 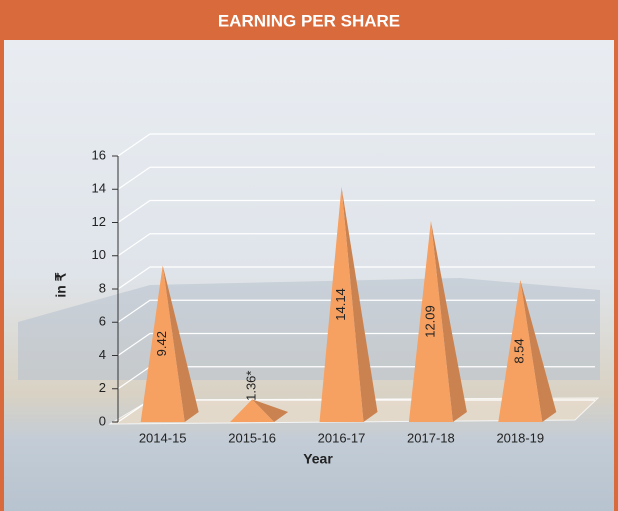 What do you see at coordinates (431, 437) in the screenshot?
I see `x-tick-label: 2017-18` at bounding box center [431, 437].